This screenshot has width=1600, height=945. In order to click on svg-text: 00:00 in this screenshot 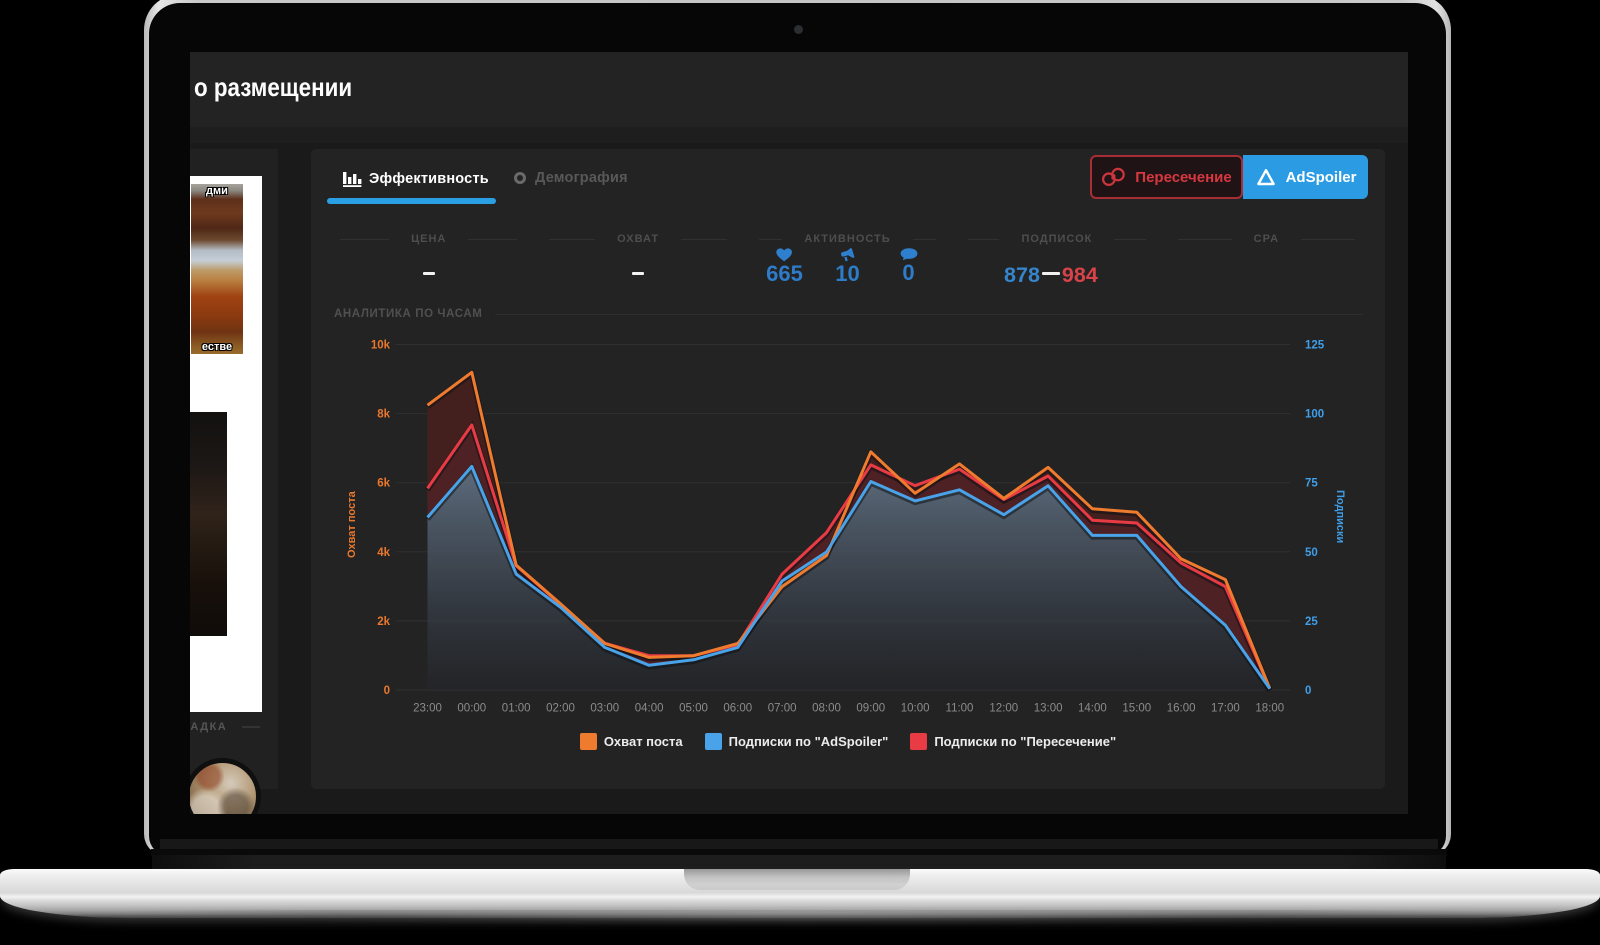, I will do `click(471, 709)`.